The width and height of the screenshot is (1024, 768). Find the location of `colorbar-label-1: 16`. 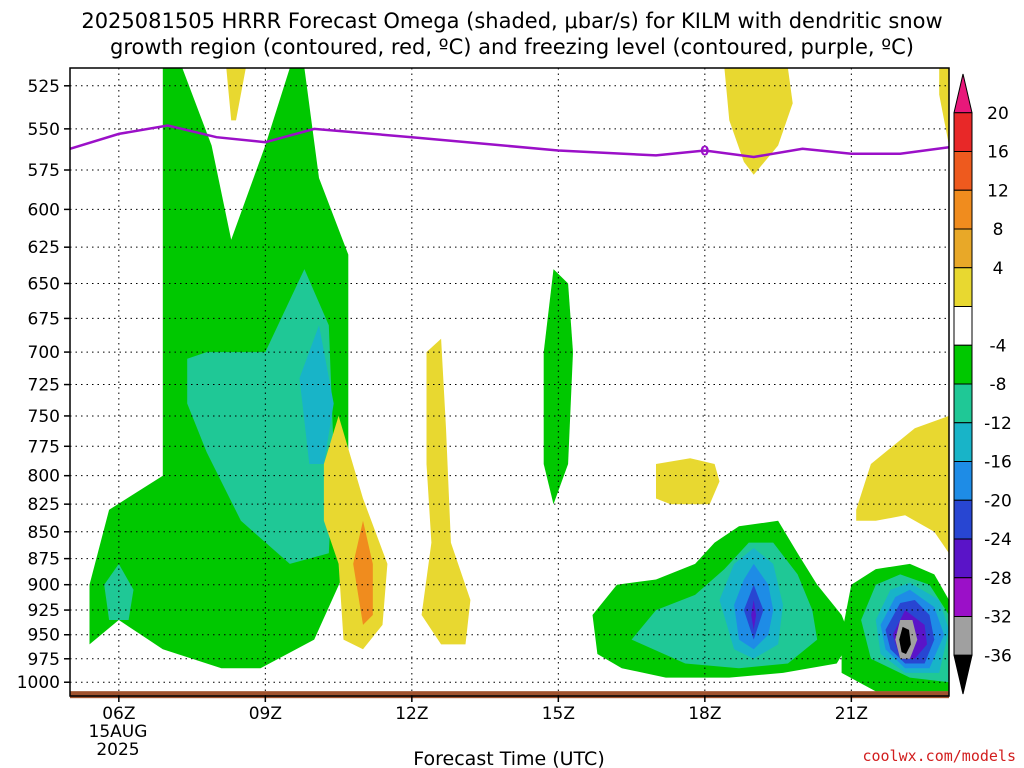

colorbar-label-1: 16 is located at coordinates (998, 153).